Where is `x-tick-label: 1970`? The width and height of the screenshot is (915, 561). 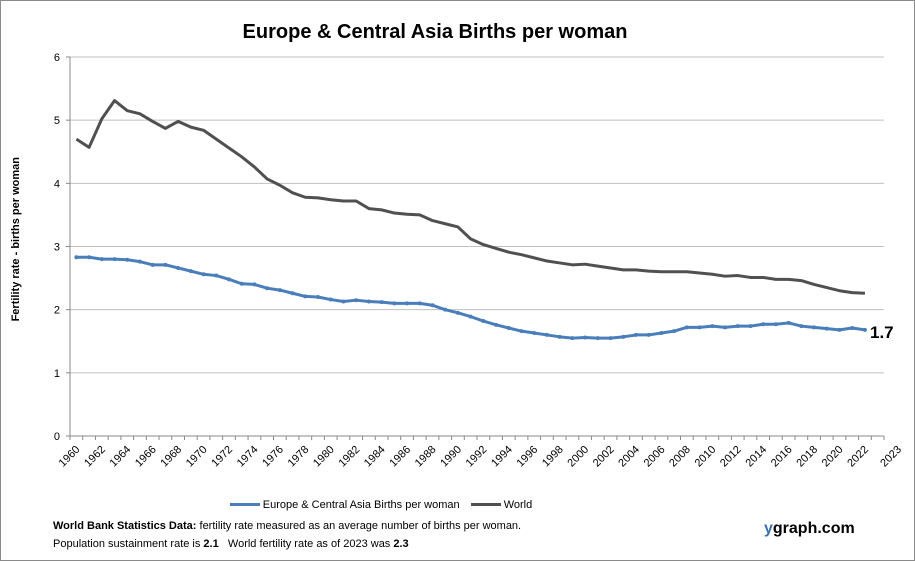
x-tick-label: 1970 is located at coordinates (197, 457).